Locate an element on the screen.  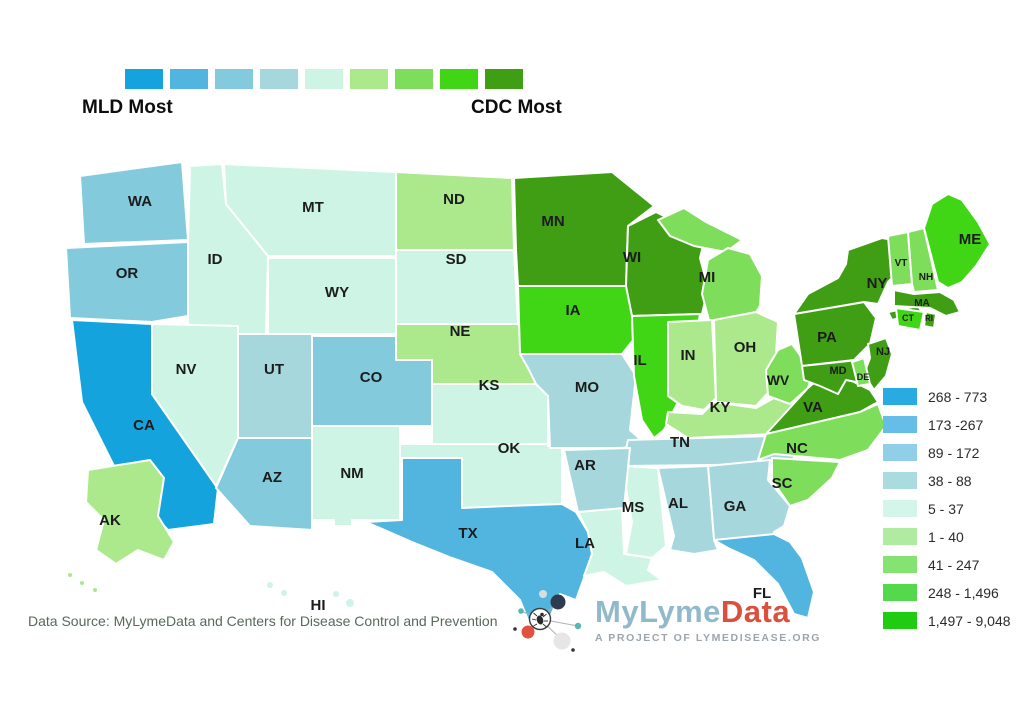
legend-item: 5 - 37 is located at coordinates (947, 508).